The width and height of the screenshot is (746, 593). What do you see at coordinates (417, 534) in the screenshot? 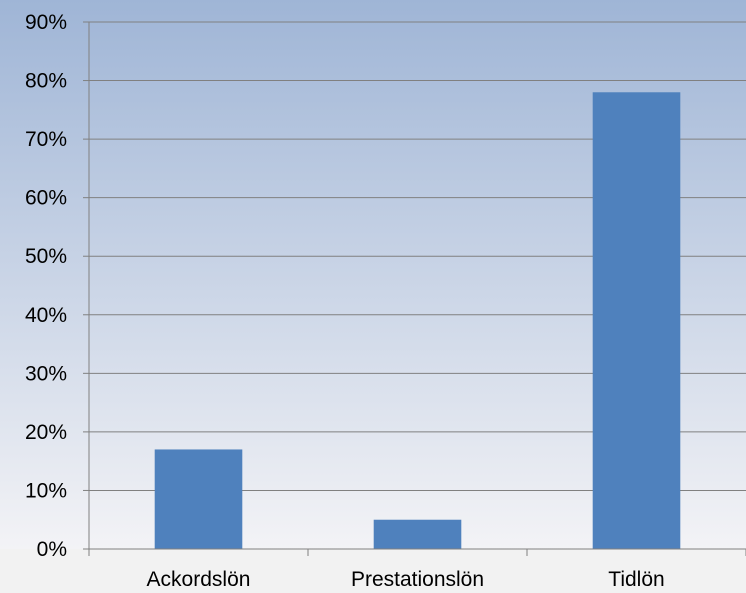
I see `bar-prestationslön` at bounding box center [417, 534].